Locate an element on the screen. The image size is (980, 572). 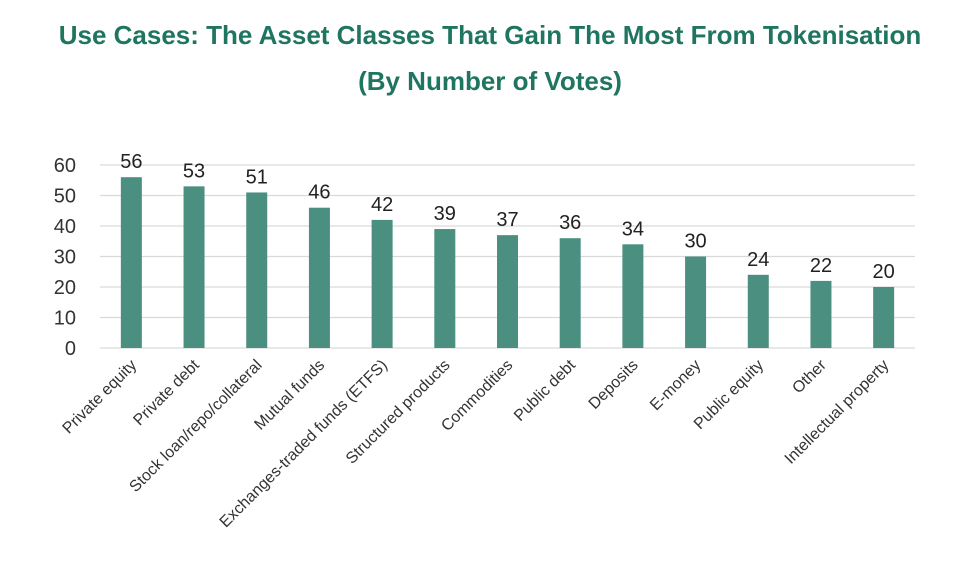
y-tick-label: 30 is located at coordinates (65, 258).